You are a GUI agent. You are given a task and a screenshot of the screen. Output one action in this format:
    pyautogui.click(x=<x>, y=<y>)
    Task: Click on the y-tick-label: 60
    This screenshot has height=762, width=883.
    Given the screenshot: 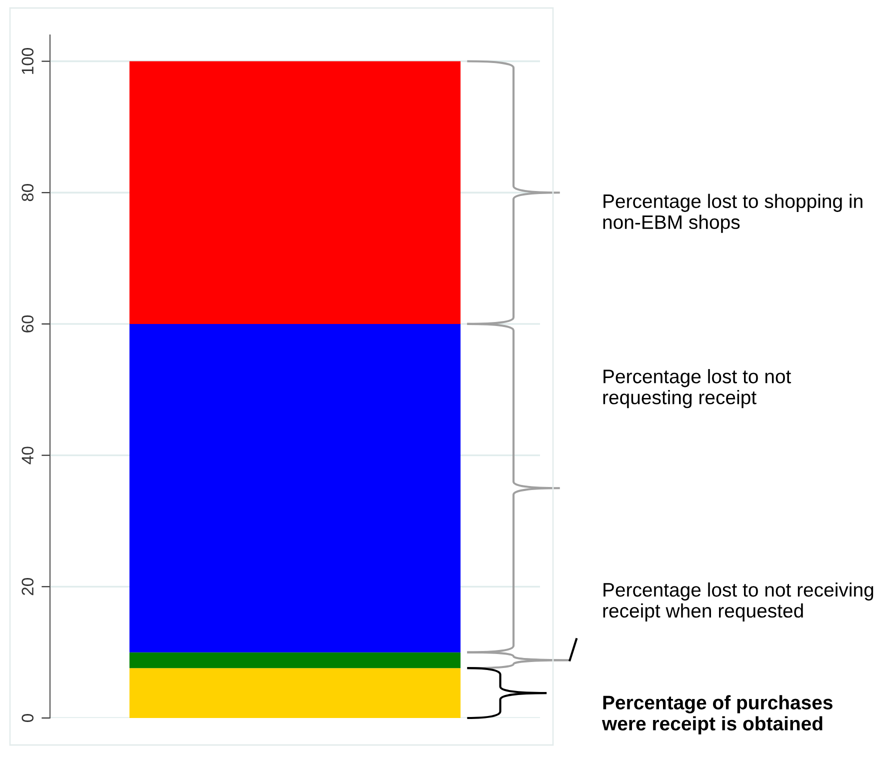 What is the action you would take?
    pyautogui.click(x=28, y=323)
    